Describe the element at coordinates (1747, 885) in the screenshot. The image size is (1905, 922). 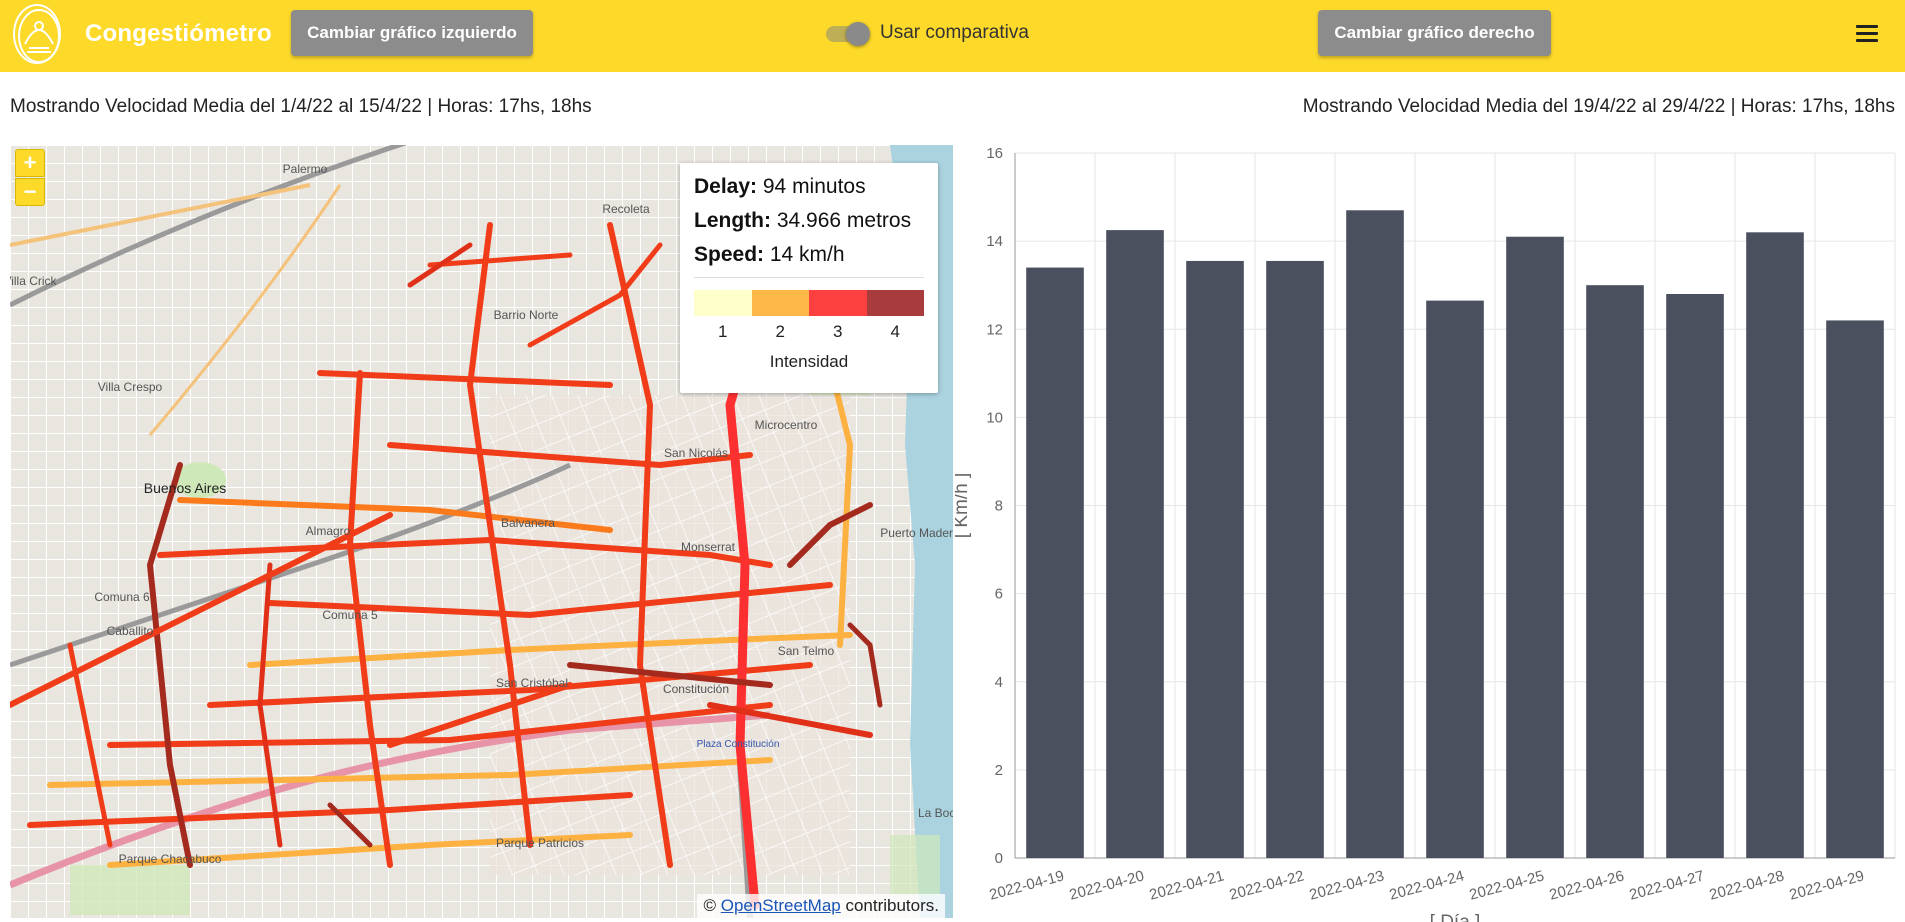
I see `x-tick-label: 2022-04-28` at that location.